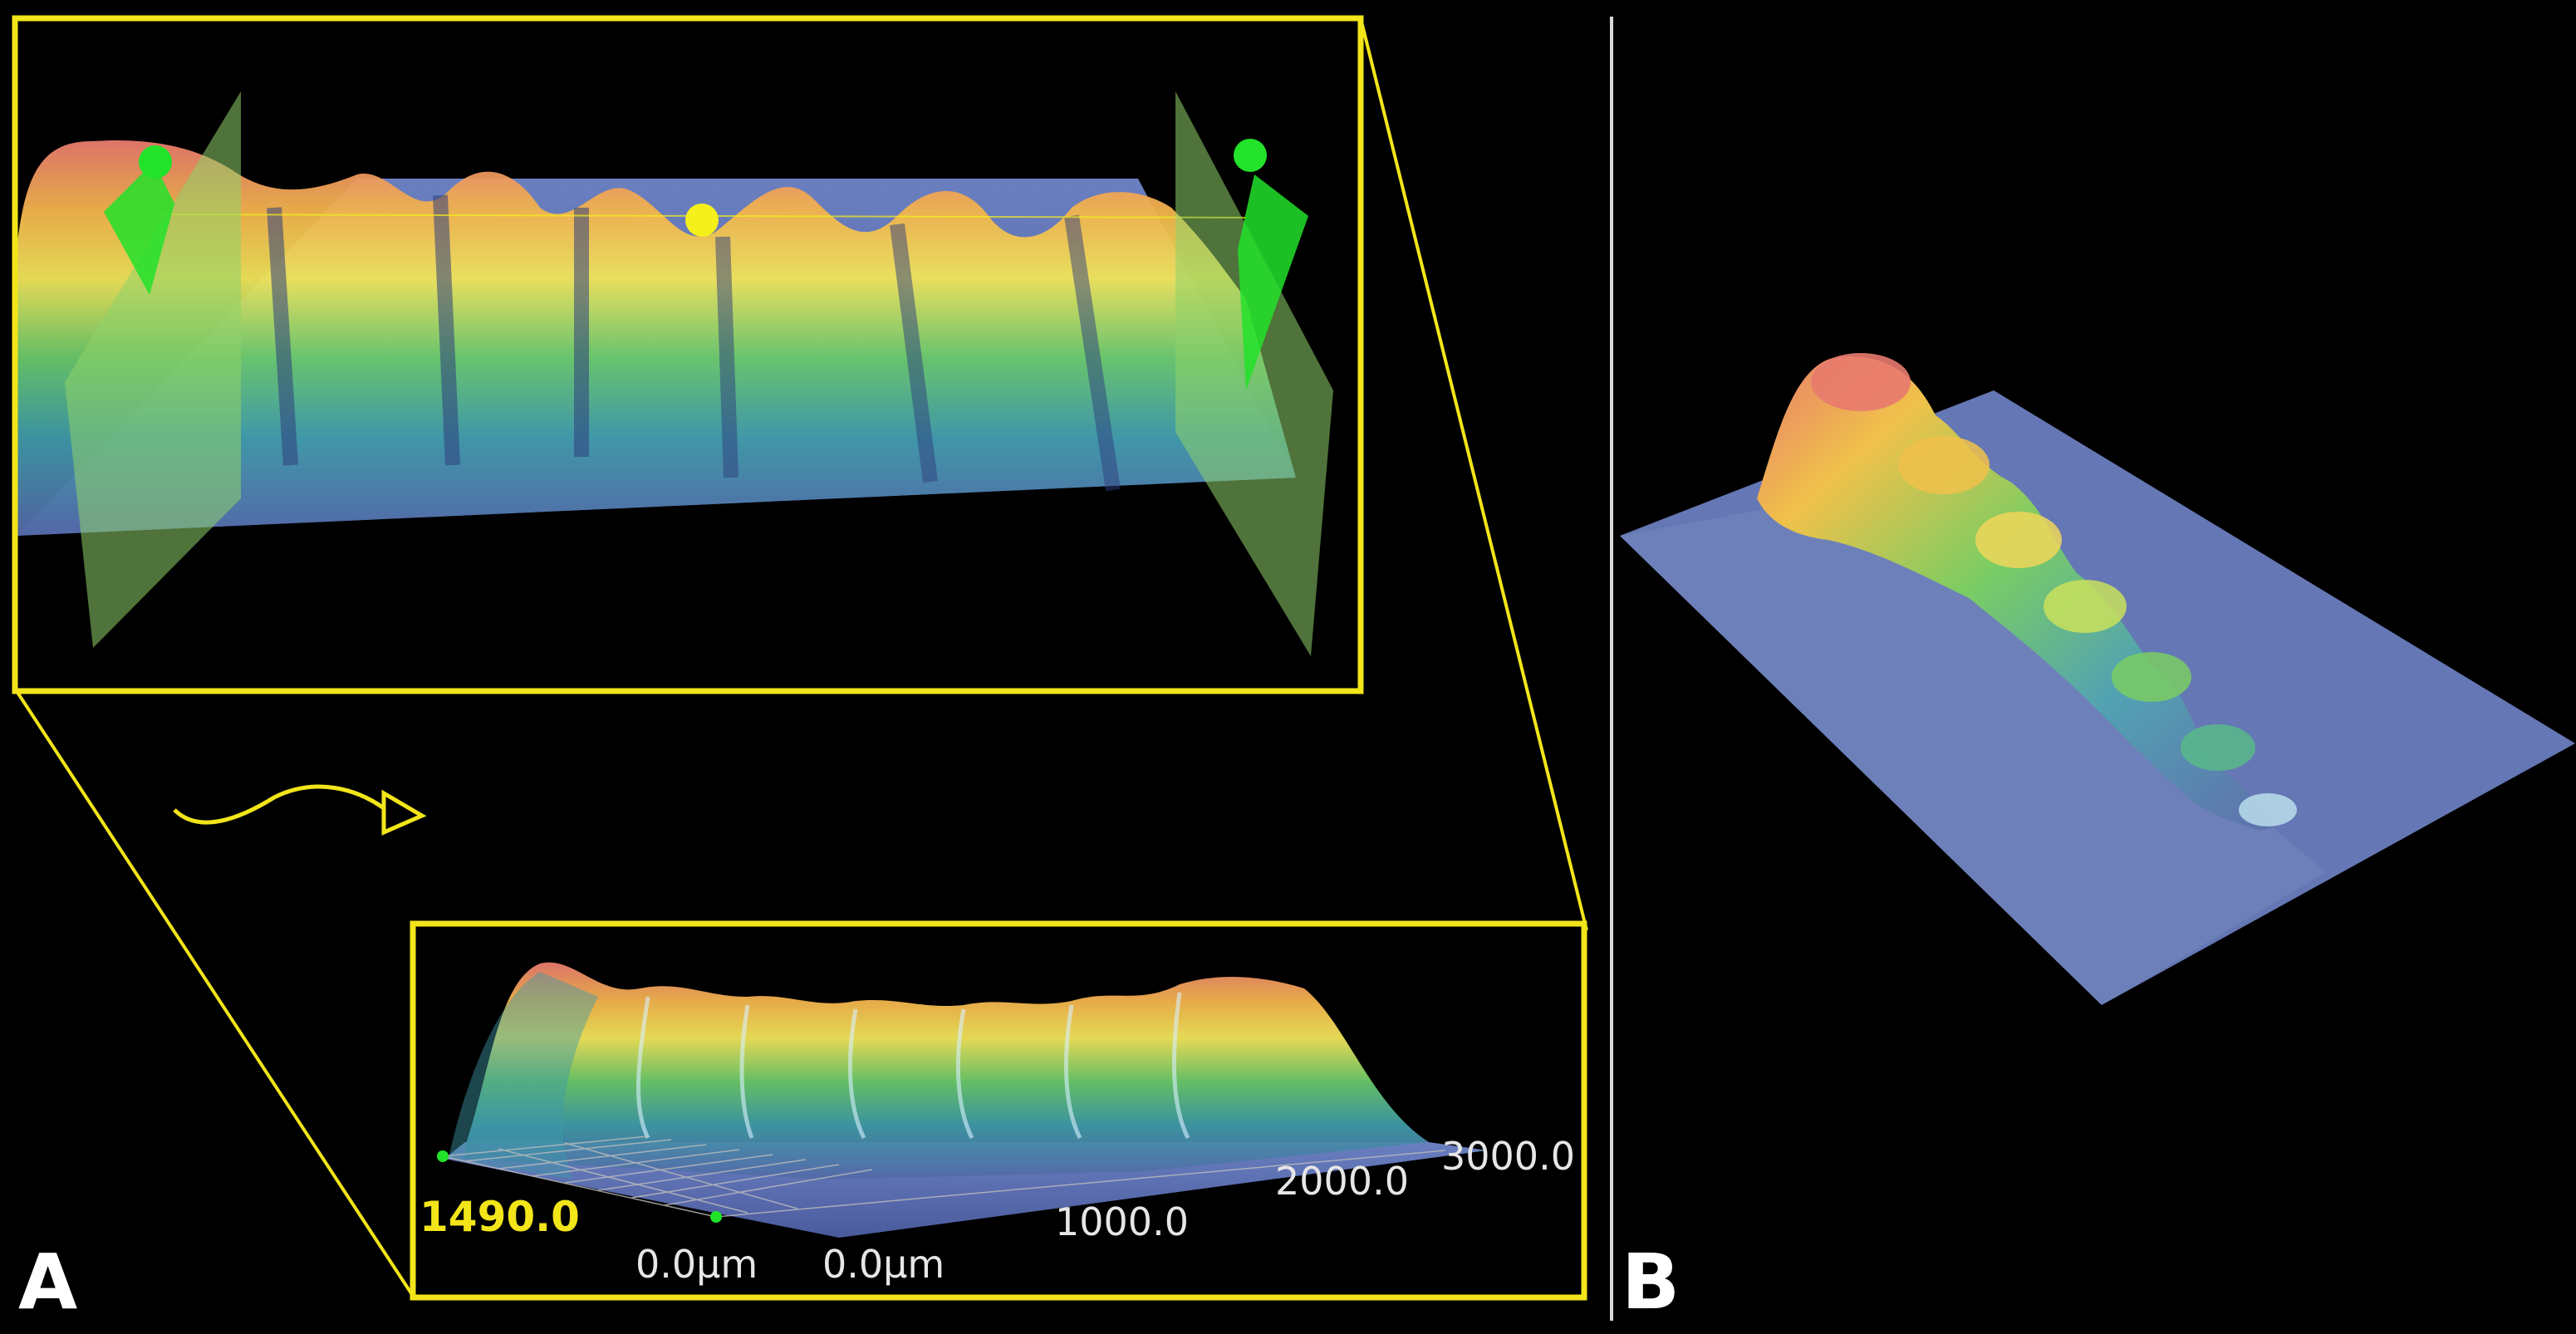 This screenshot has height=1334, width=2576. Describe the element at coordinates (47, 1282) in the screenshot. I see `panel-a-letter: A` at that location.